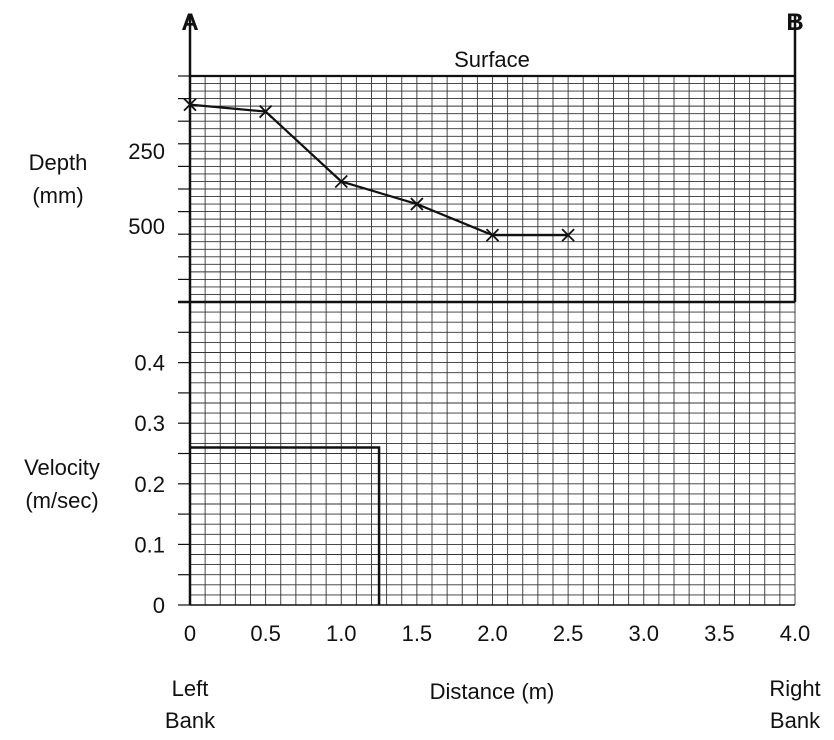 Image resolution: width=834 pixels, height=740 pixels. Describe the element at coordinates (719, 633) in the screenshot. I see `distance-tick-label: 3.5` at that location.